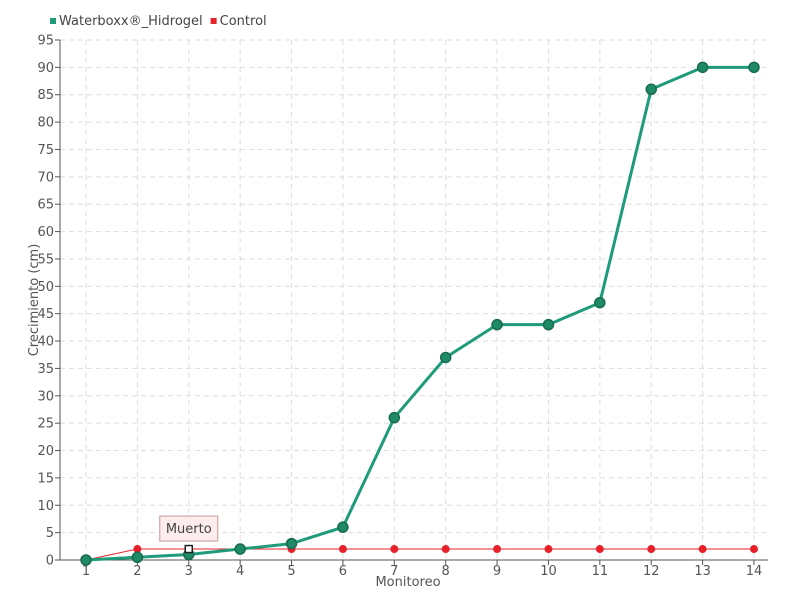 Image resolution: width=800 pixels, height=600 pixels. Describe the element at coordinates (86, 571) in the screenshot. I see `x-tick-label: 1` at that location.